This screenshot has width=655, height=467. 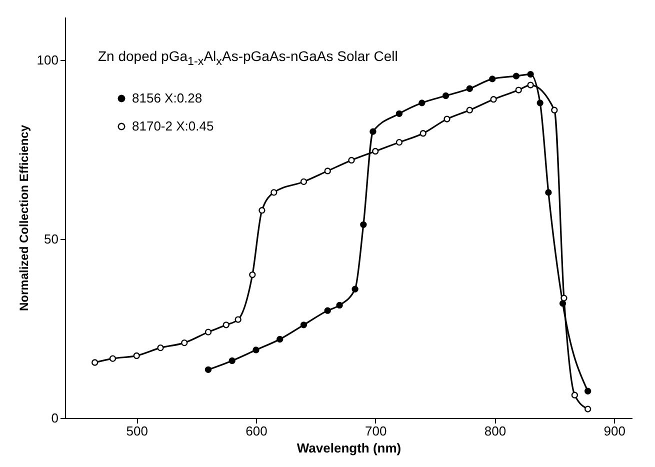 I want to click on y-tick-label: 0, so click(x=54, y=418).